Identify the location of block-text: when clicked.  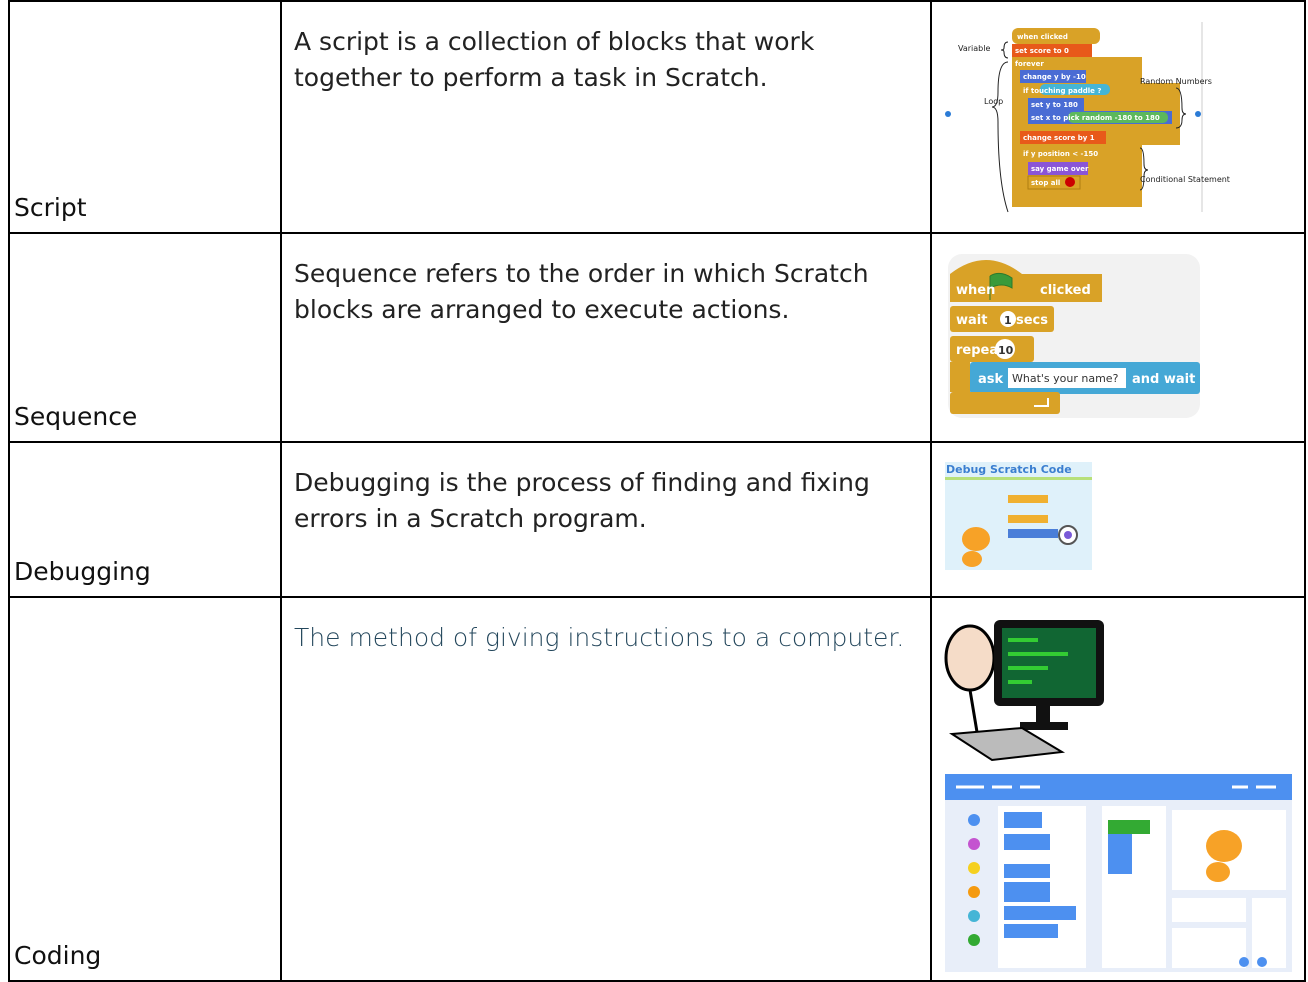
(1042, 37).